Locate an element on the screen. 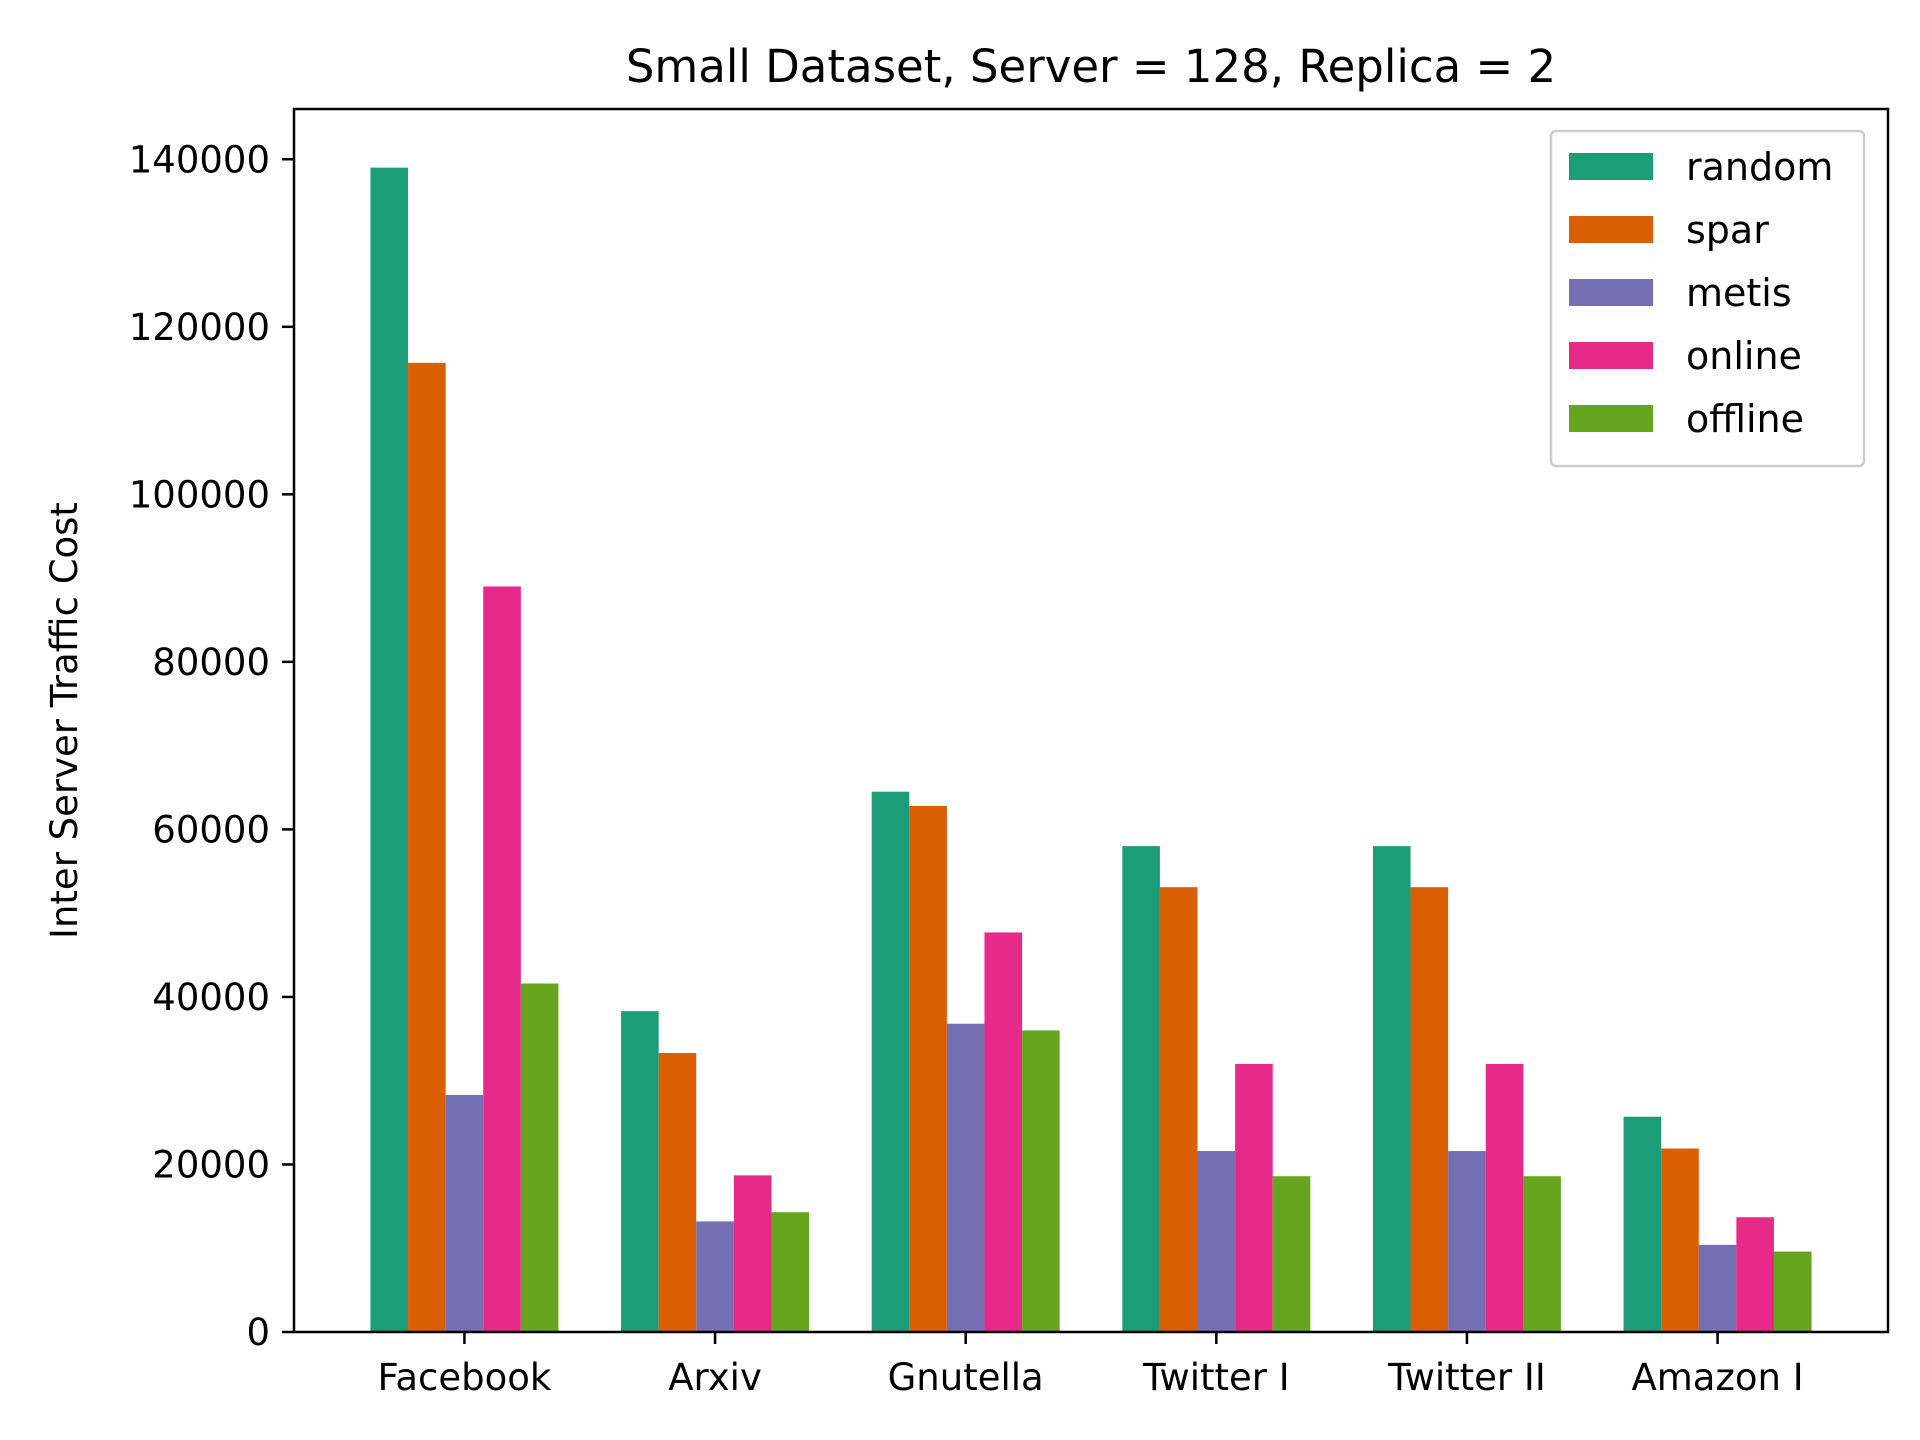  bar-offline-twitter-i is located at coordinates (1291, 1254).